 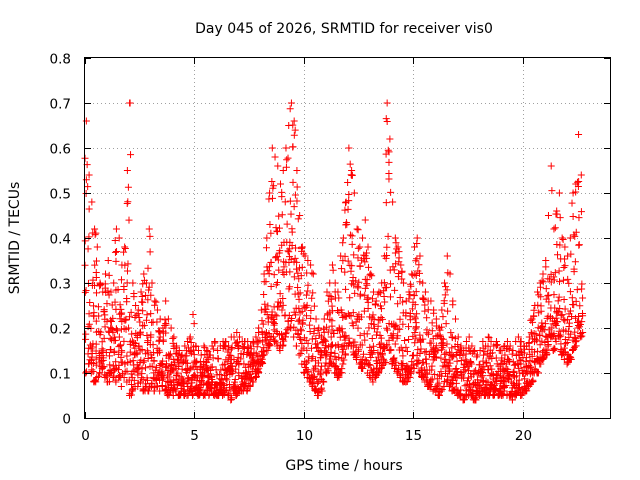 I want to click on y-tick-label: 0.1, so click(x=60, y=375).